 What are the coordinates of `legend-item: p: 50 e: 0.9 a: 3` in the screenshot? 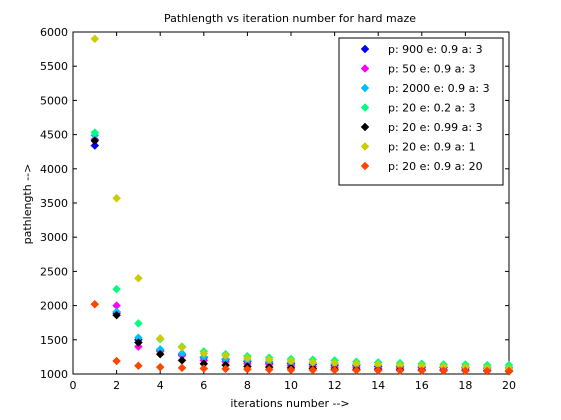 It's located at (418, 69).